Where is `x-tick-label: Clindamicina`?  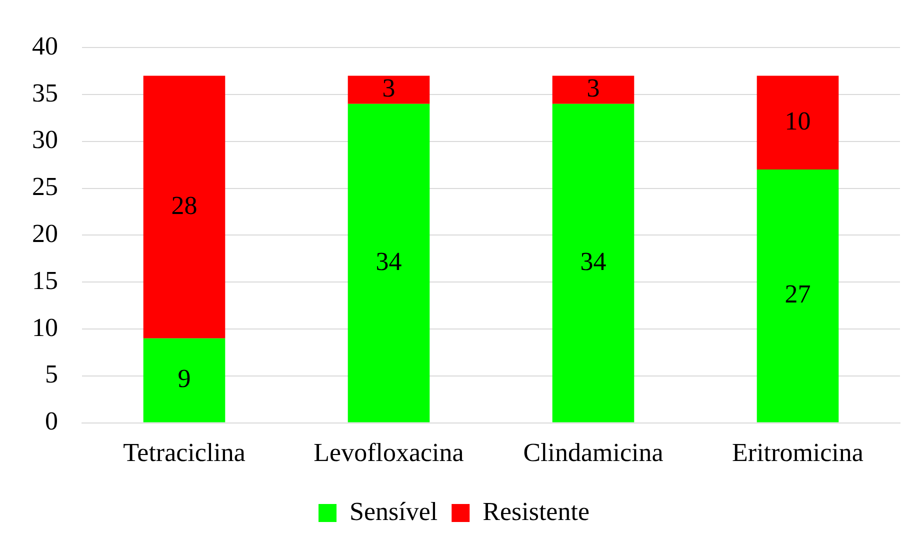
x-tick-label: Clindamicina is located at coordinates (593, 453).